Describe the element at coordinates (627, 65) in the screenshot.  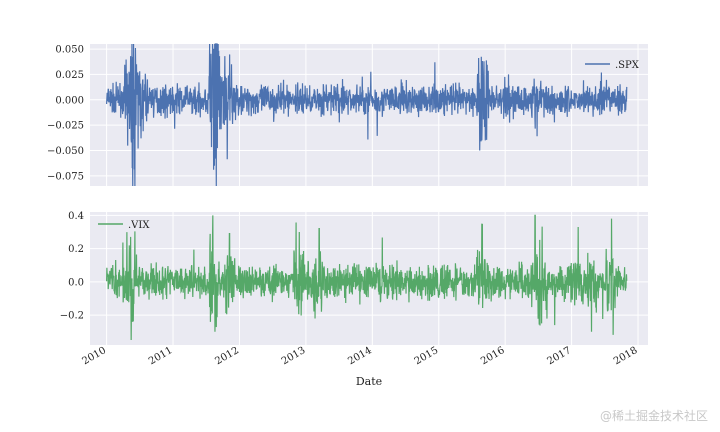
I see `spx-legend-label: .SPX` at that location.